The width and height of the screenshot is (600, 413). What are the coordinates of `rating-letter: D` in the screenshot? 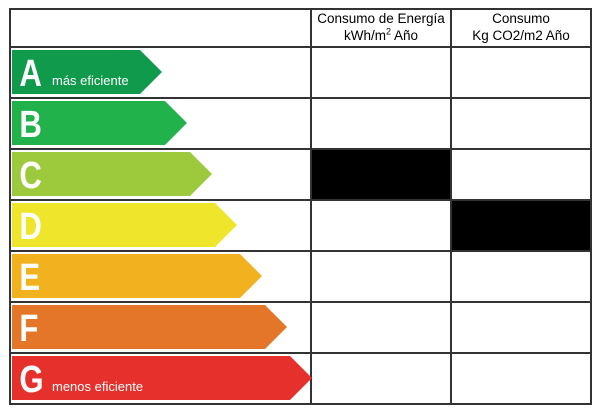 It's located at (30, 226).